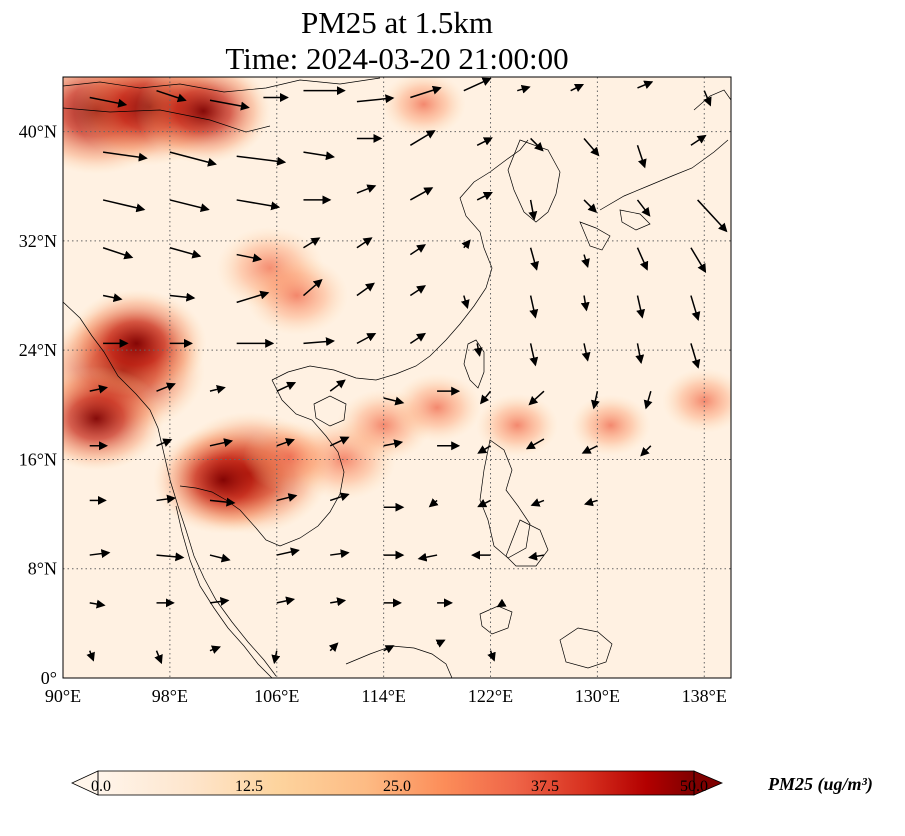 The height and width of the screenshot is (836, 905). I want to click on lat-tick-label: 24°N, so click(38, 350).